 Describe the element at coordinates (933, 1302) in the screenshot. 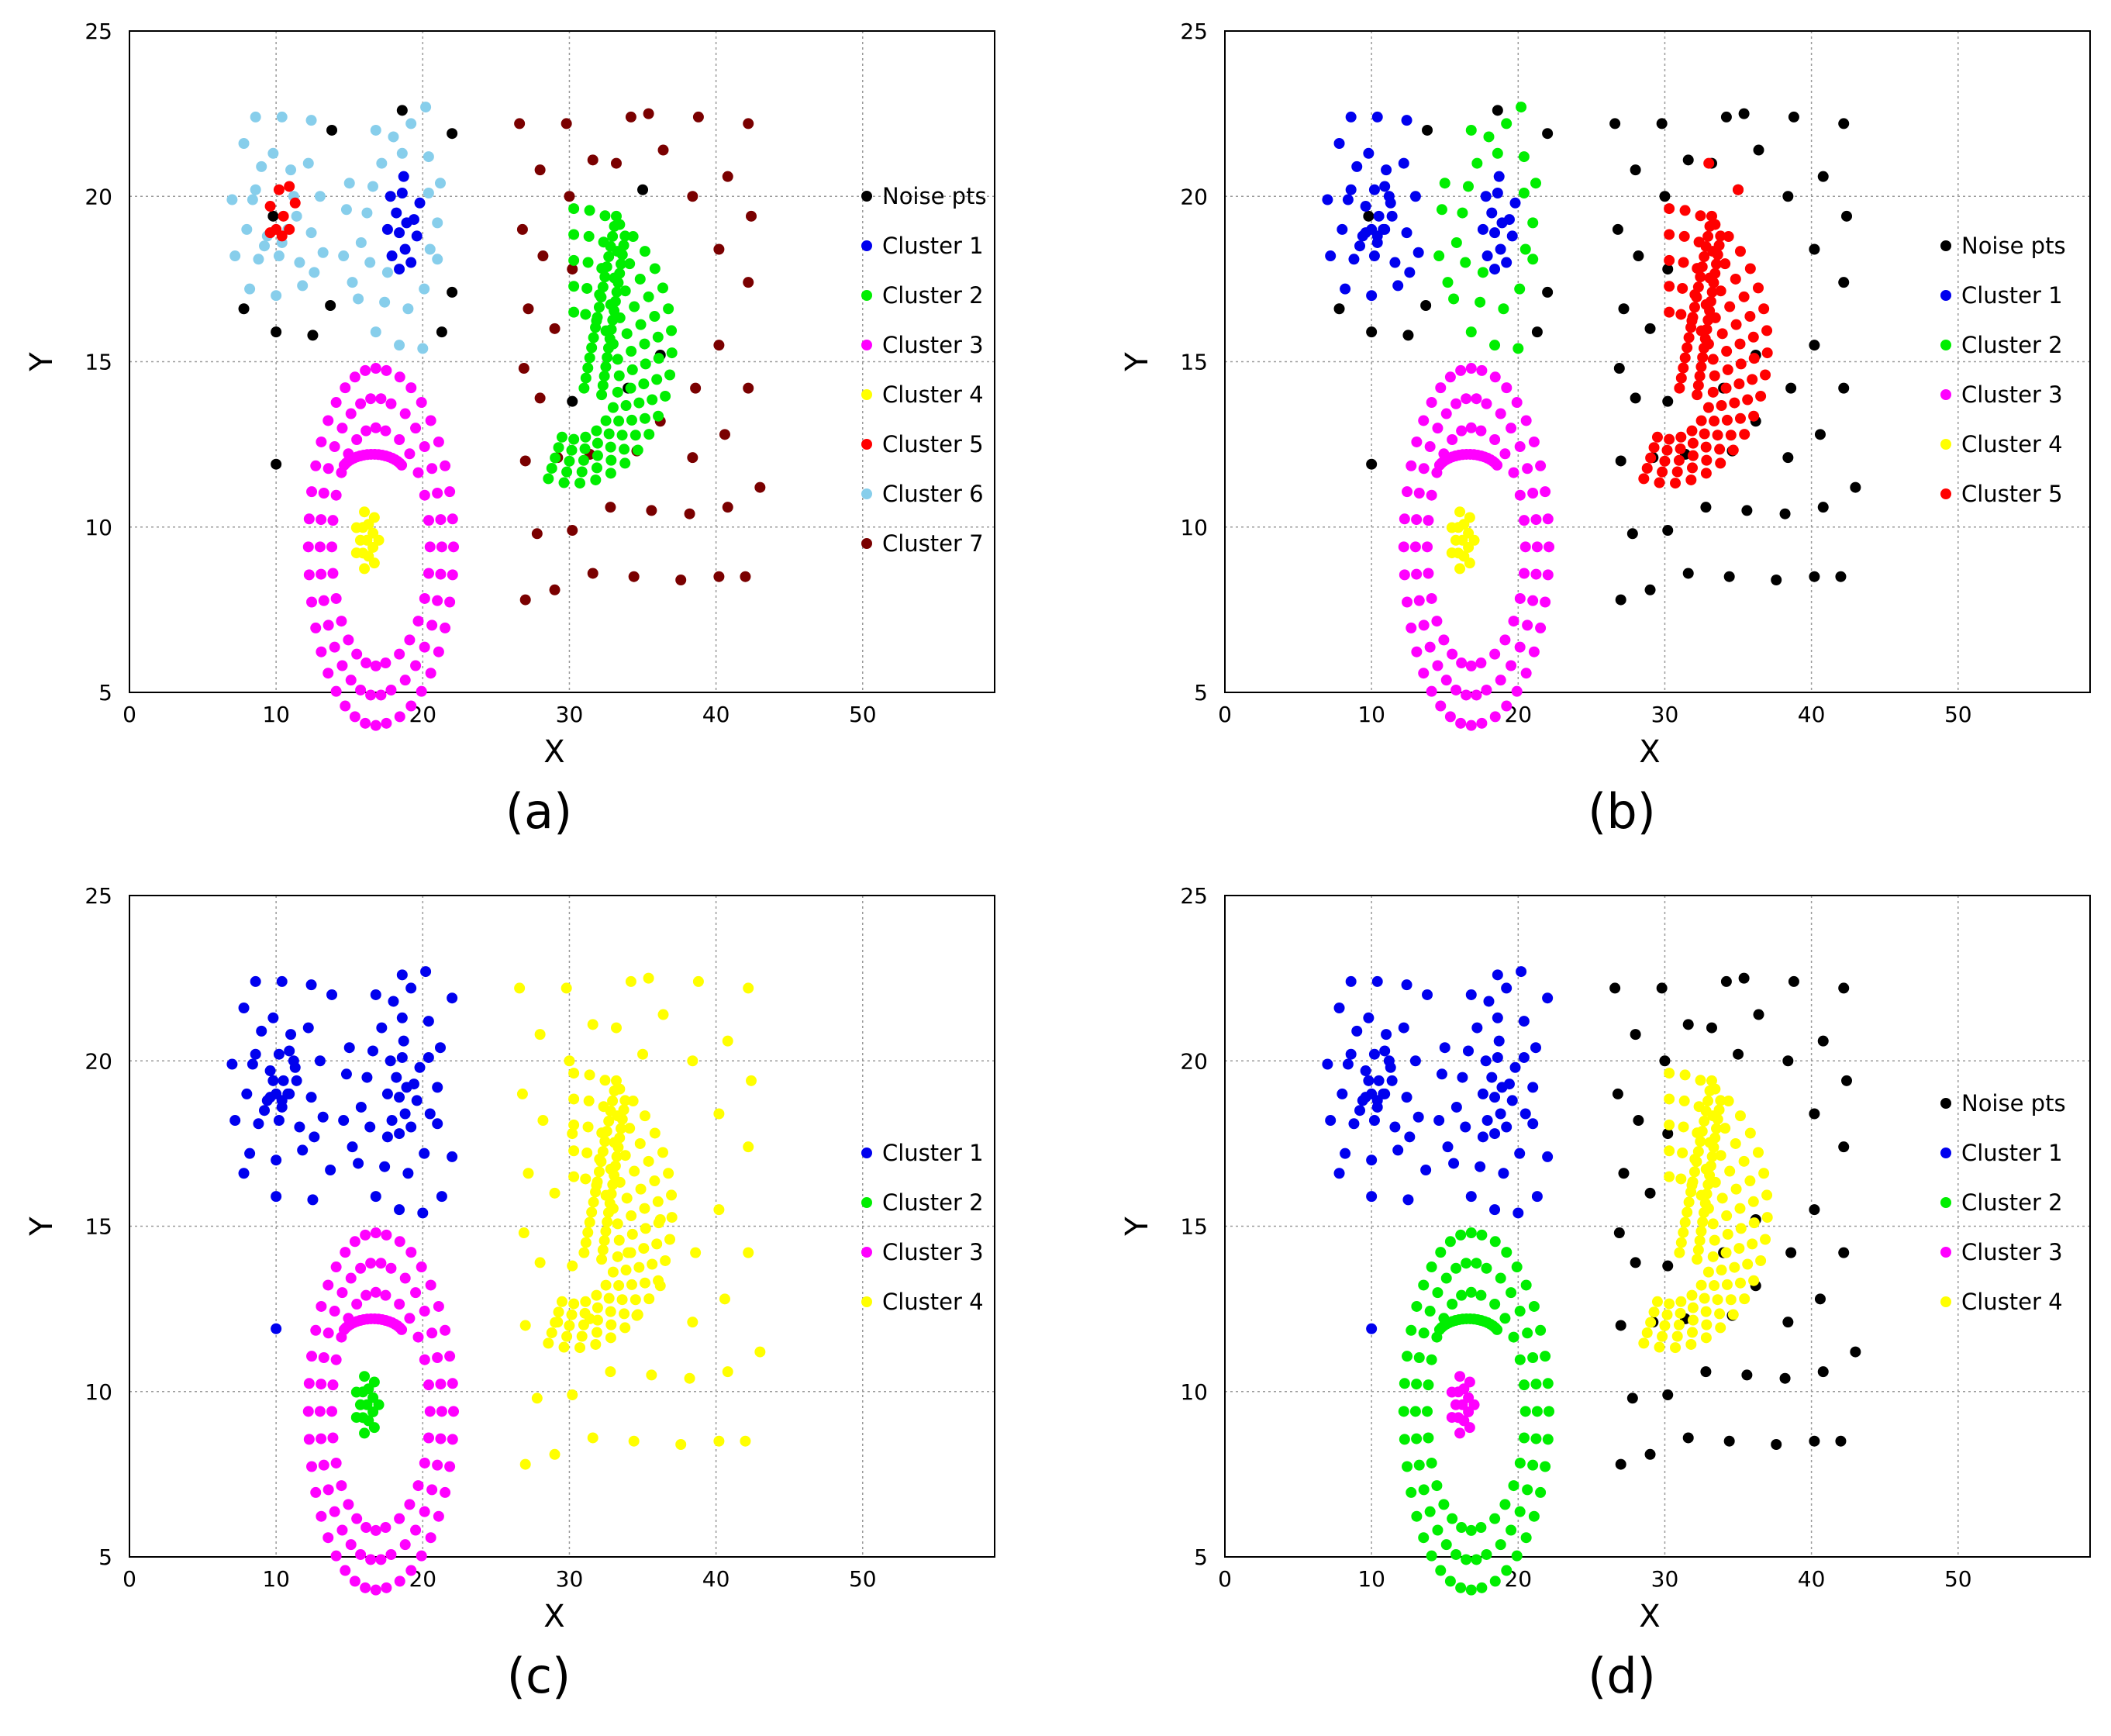

I see `legend-label: Cluster 4` at that location.